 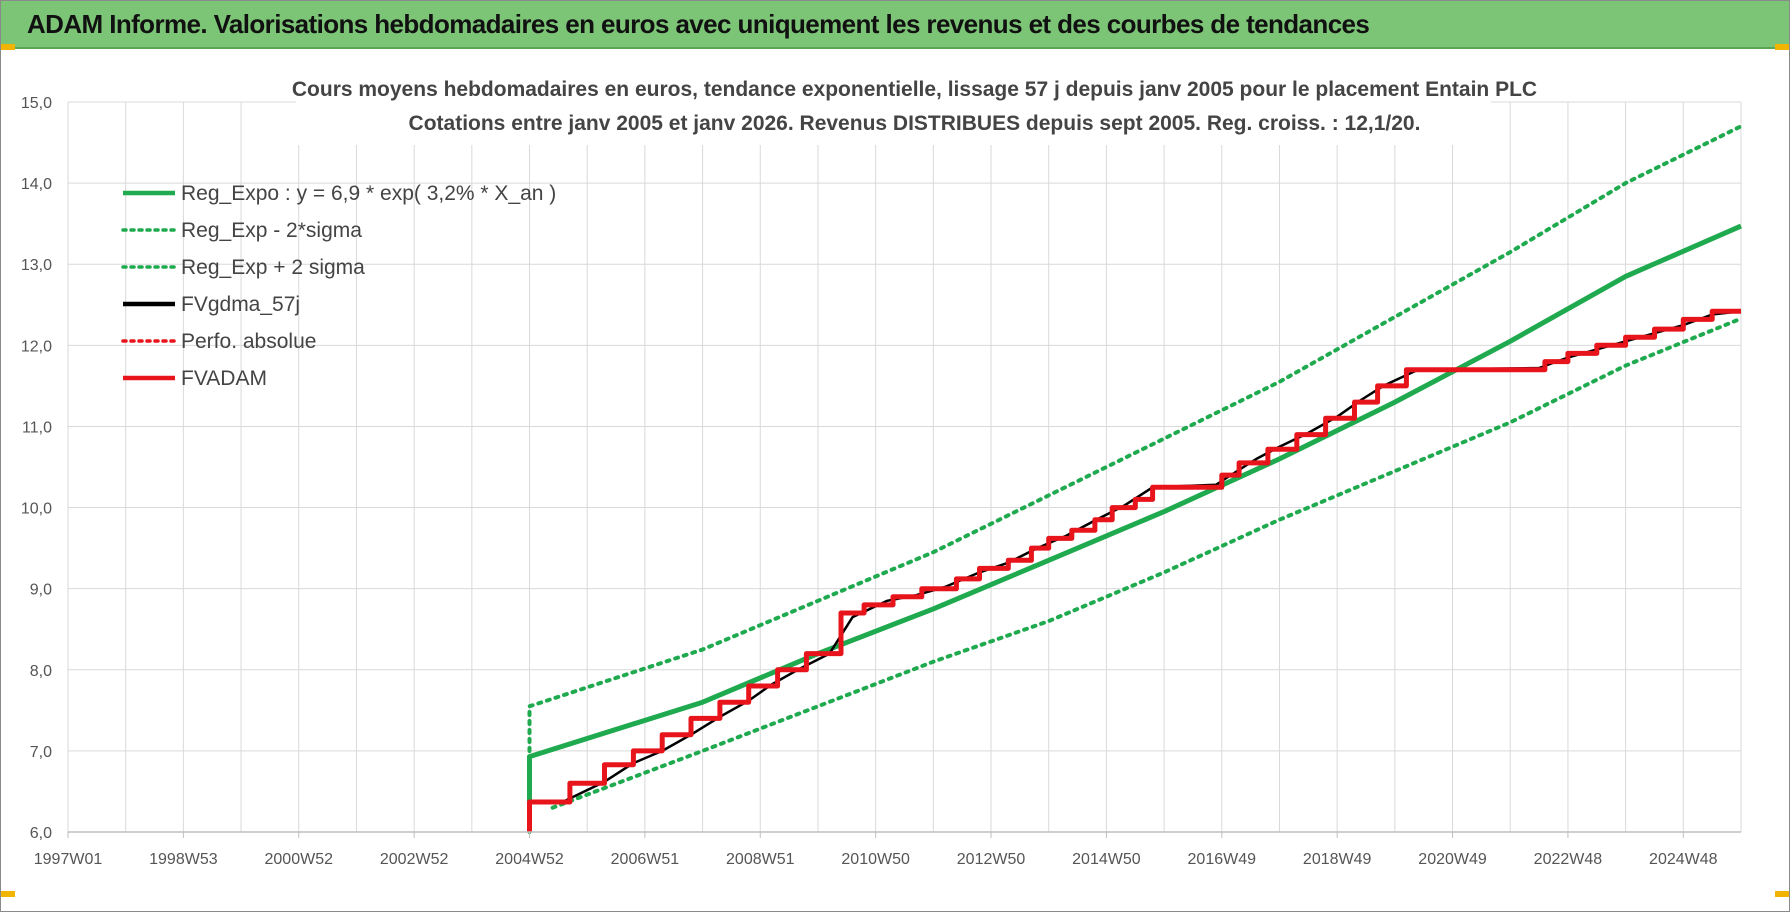 I want to click on x-tick-label: 2010W50, so click(x=875, y=859).